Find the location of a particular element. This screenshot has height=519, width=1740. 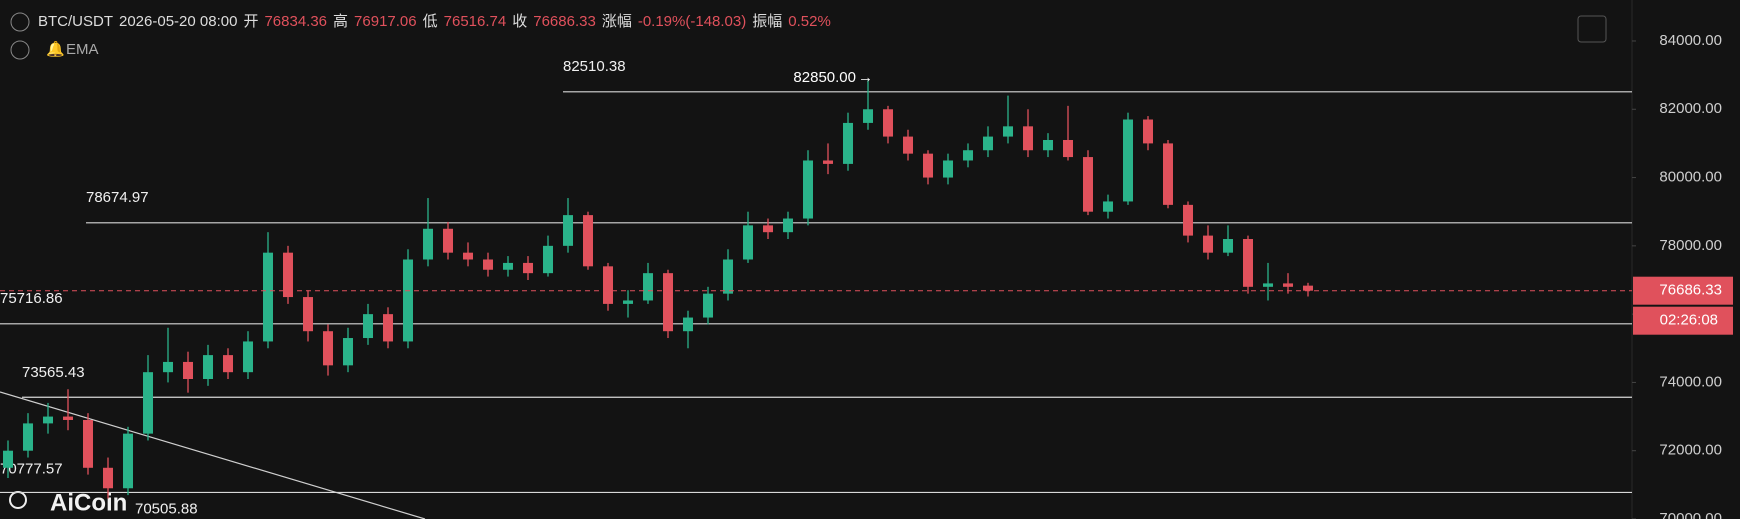

y-tick-label: 80000.00 is located at coordinates (1690, 177).